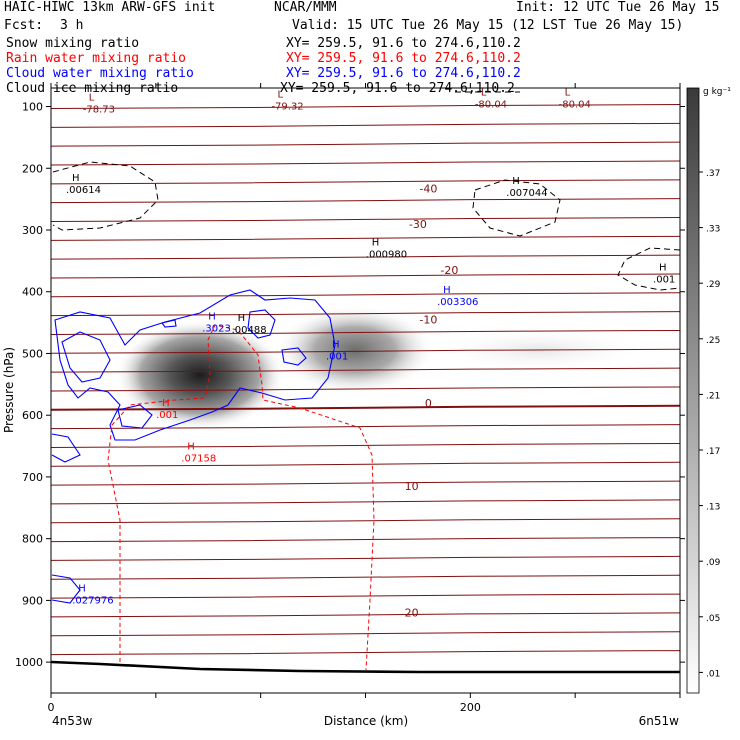 Image resolution: width=740 pixels, height=740 pixels. Describe the element at coordinates (397, 88) in the screenshot. I see `field-ice-xy: XY= 259.5, 91.6 to 274.6,110.2` at that location.